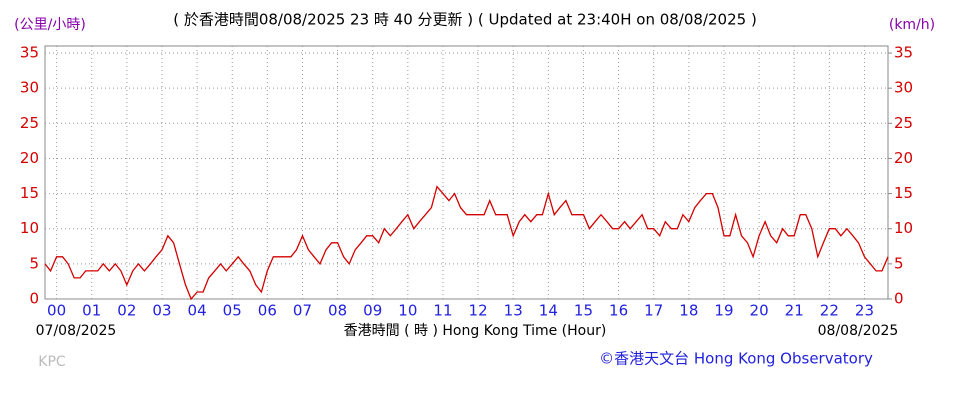 This screenshot has height=420, width=976. I want to click on x-tick-label: 12, so click(478, 311).